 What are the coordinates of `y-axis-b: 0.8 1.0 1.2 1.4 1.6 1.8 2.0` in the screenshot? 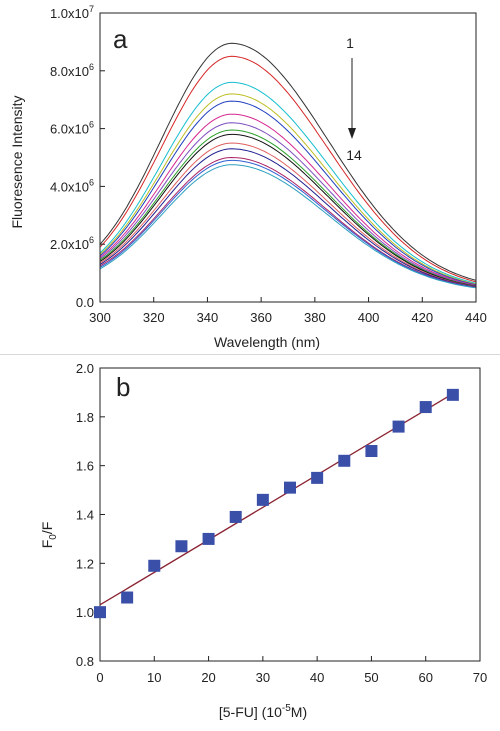 It's located at (90, 515).